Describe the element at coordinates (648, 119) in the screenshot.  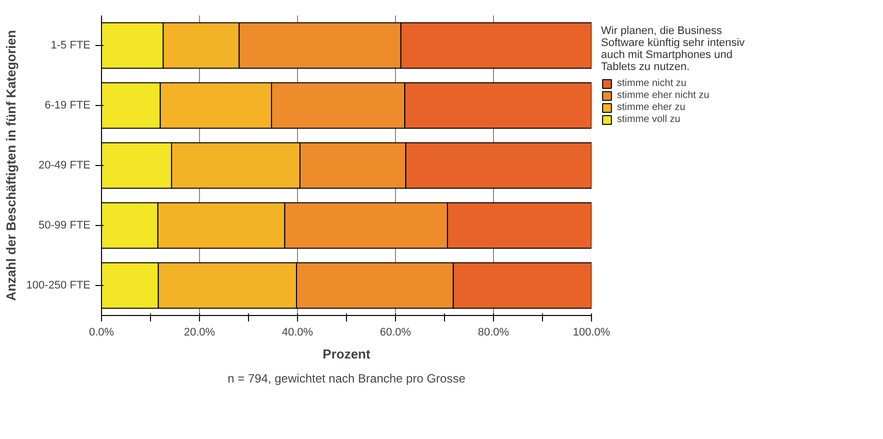
I see `legend-label: stimme voll zu` at that location.